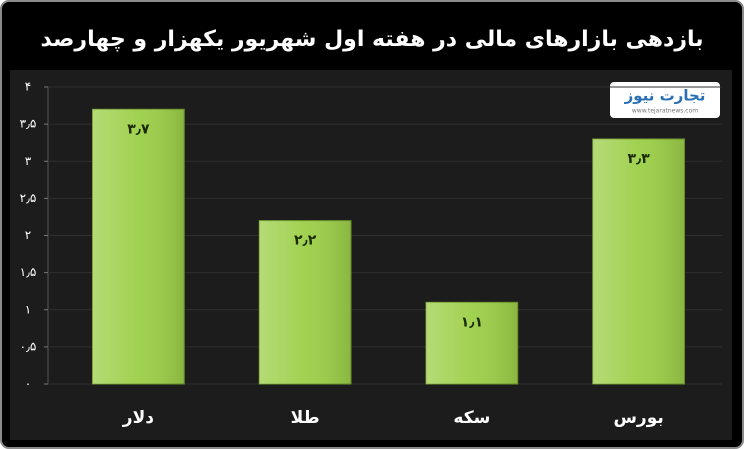 This screenshot has height=449, width=744. I want to click on y-tick-label: ۱, so click(28, 309).